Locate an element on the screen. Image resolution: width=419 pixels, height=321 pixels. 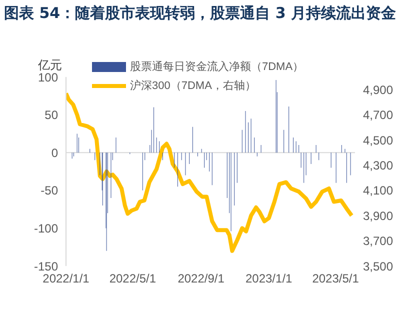
y-tick-label: -100 is located at coordinates (46, 228).